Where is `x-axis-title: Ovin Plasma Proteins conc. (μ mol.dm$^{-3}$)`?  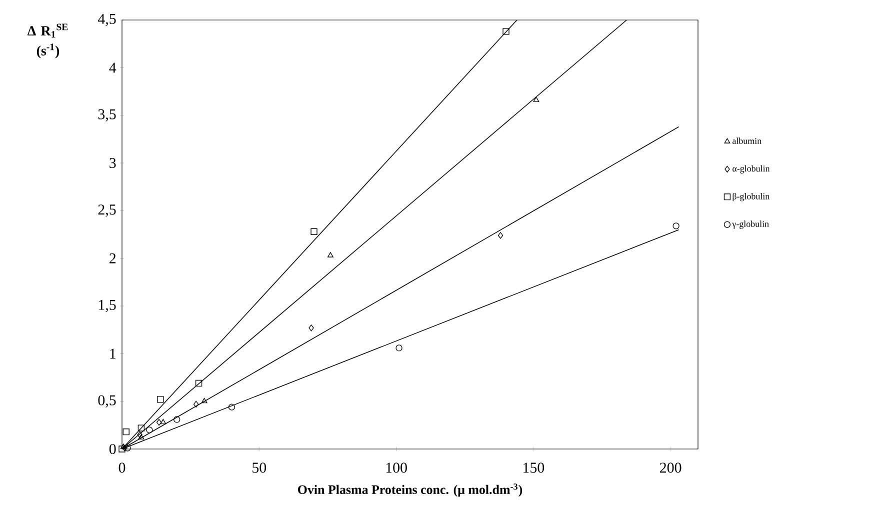 x-axis-title: Ovin Plasma Proteins conc. (μ mol.dm$^{-3}$) is located at coordinates (410, 490).